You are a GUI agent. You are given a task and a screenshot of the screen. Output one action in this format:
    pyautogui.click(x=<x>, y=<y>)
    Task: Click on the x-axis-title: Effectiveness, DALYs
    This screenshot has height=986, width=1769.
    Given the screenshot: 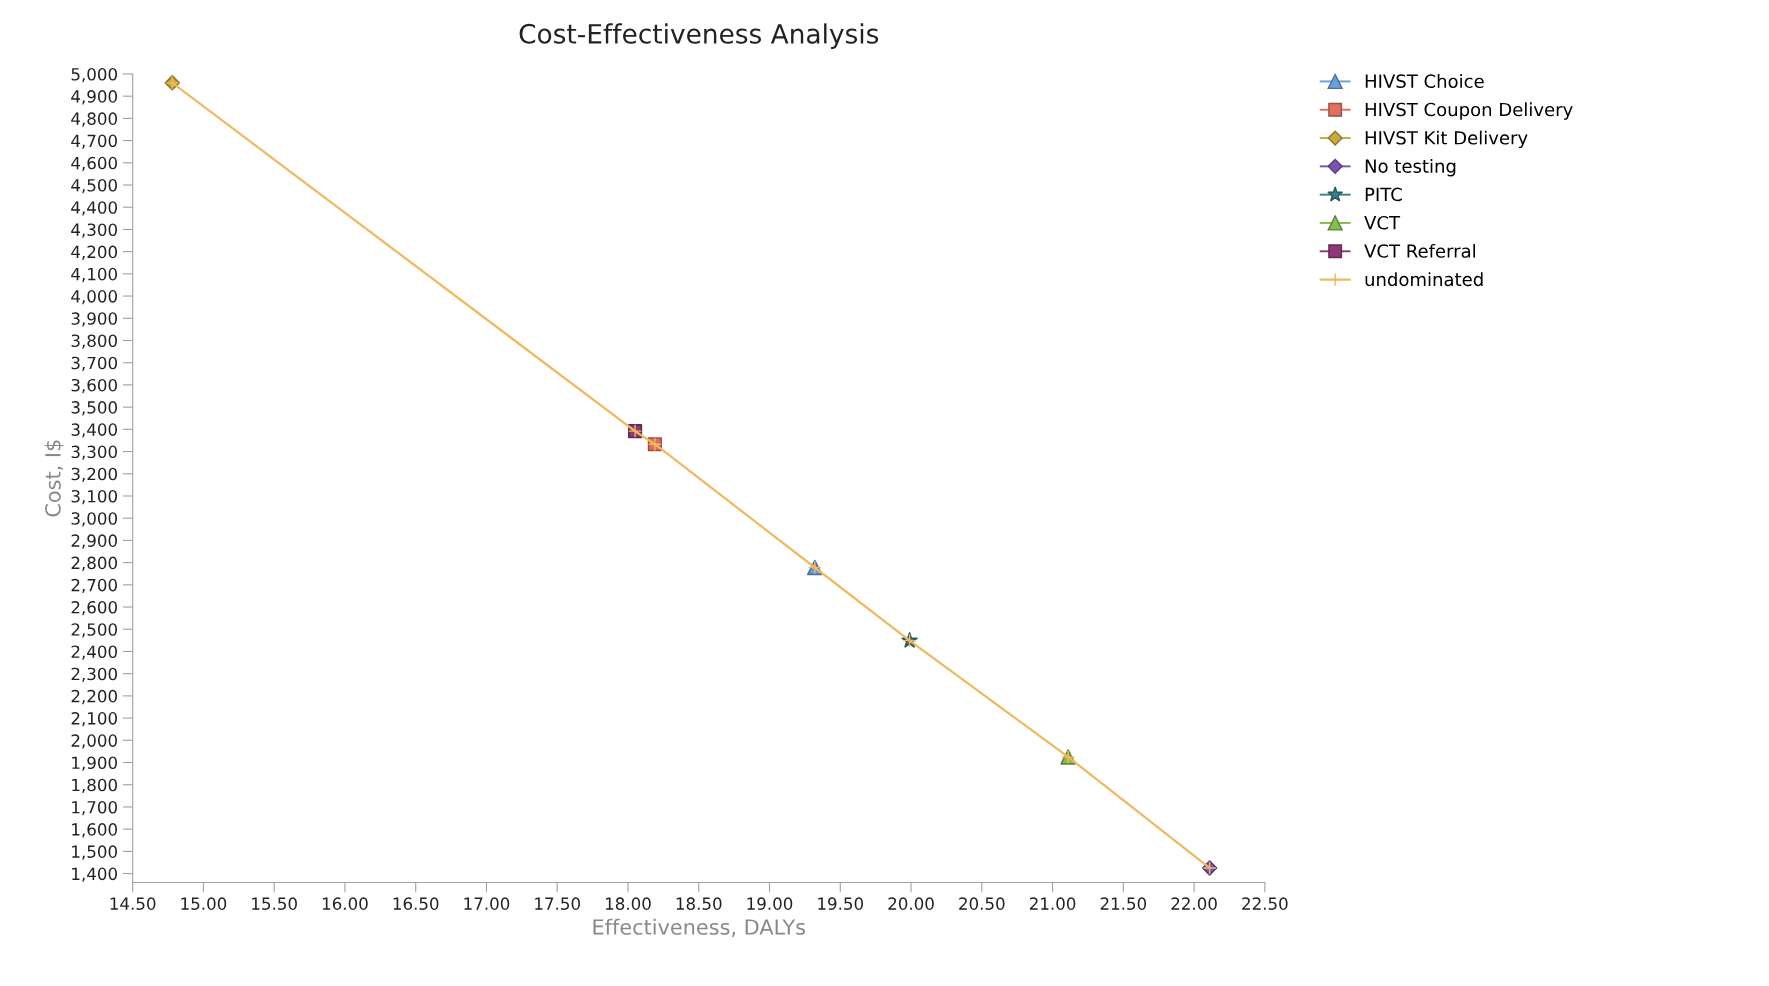 What is the action you would take?
    pyautogui.click(x=699, y=927)
    